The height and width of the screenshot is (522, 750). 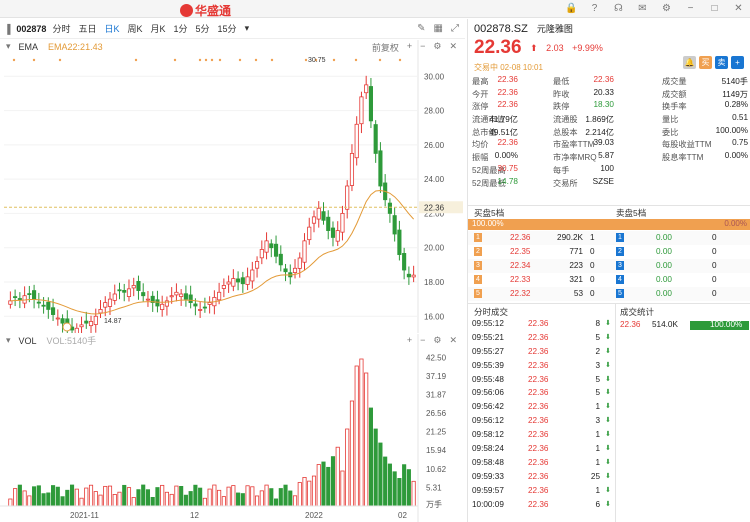 What do you see at coordinates (385, 48) in the screenshot?
I see `adjust-select: 前复权` at bounding box center [385, 48].